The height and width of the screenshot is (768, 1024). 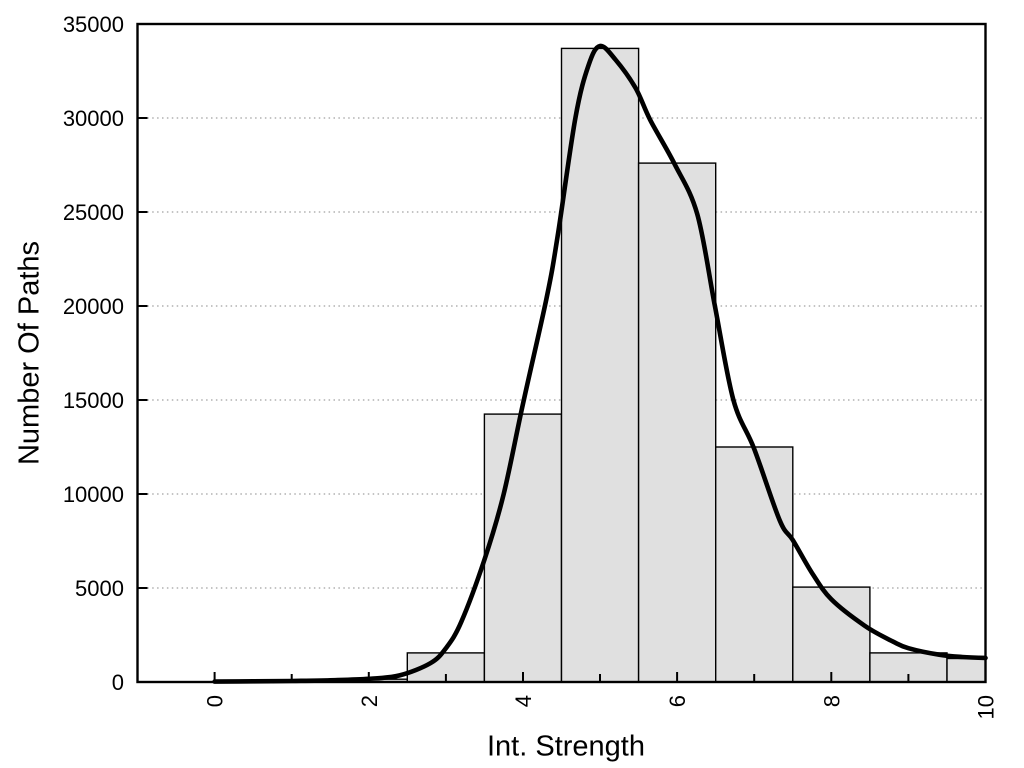 What do you see at coordinates (523, 701) in the screenshot?
I see `x-tick-label: 4` at bounding box center [523, 701].